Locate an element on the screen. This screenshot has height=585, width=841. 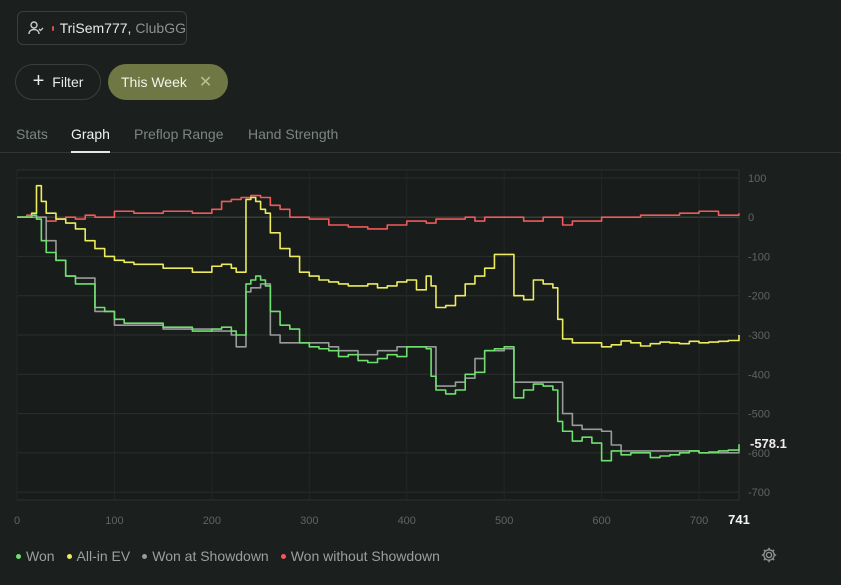
filter-button: + Filter is located at coordinates (58, 82).